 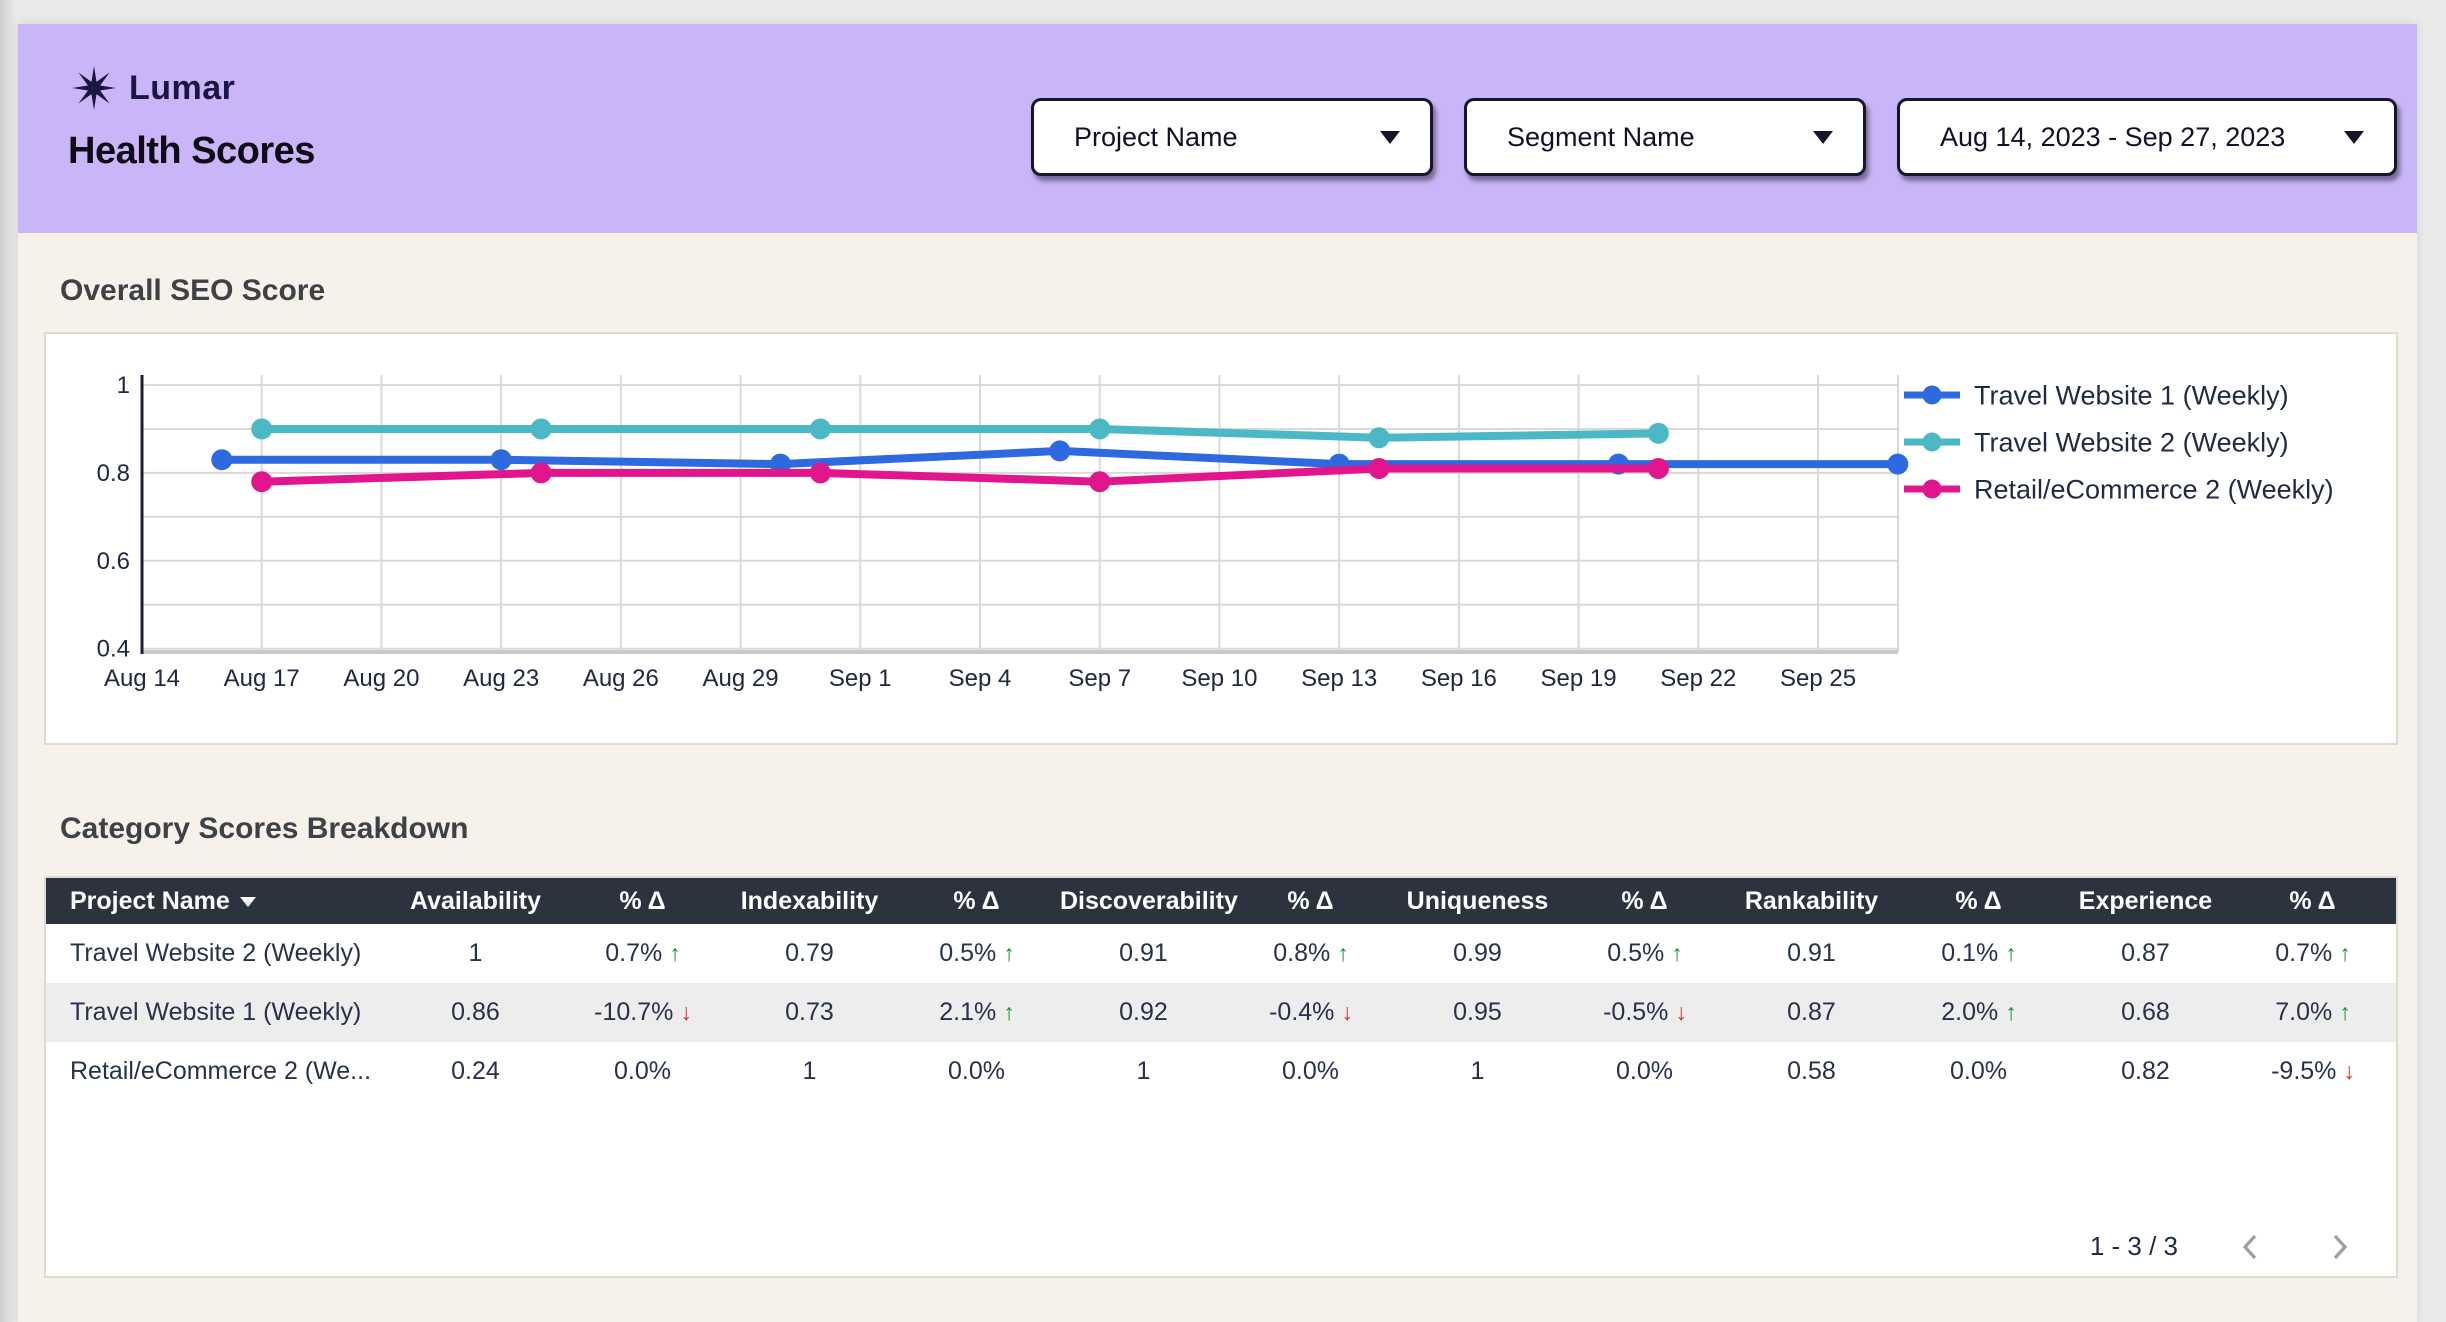 What do you see at coordinates (2145, 901) in the screenshot?
I see `column-header: Experience` at bounding box center [2145, 901].